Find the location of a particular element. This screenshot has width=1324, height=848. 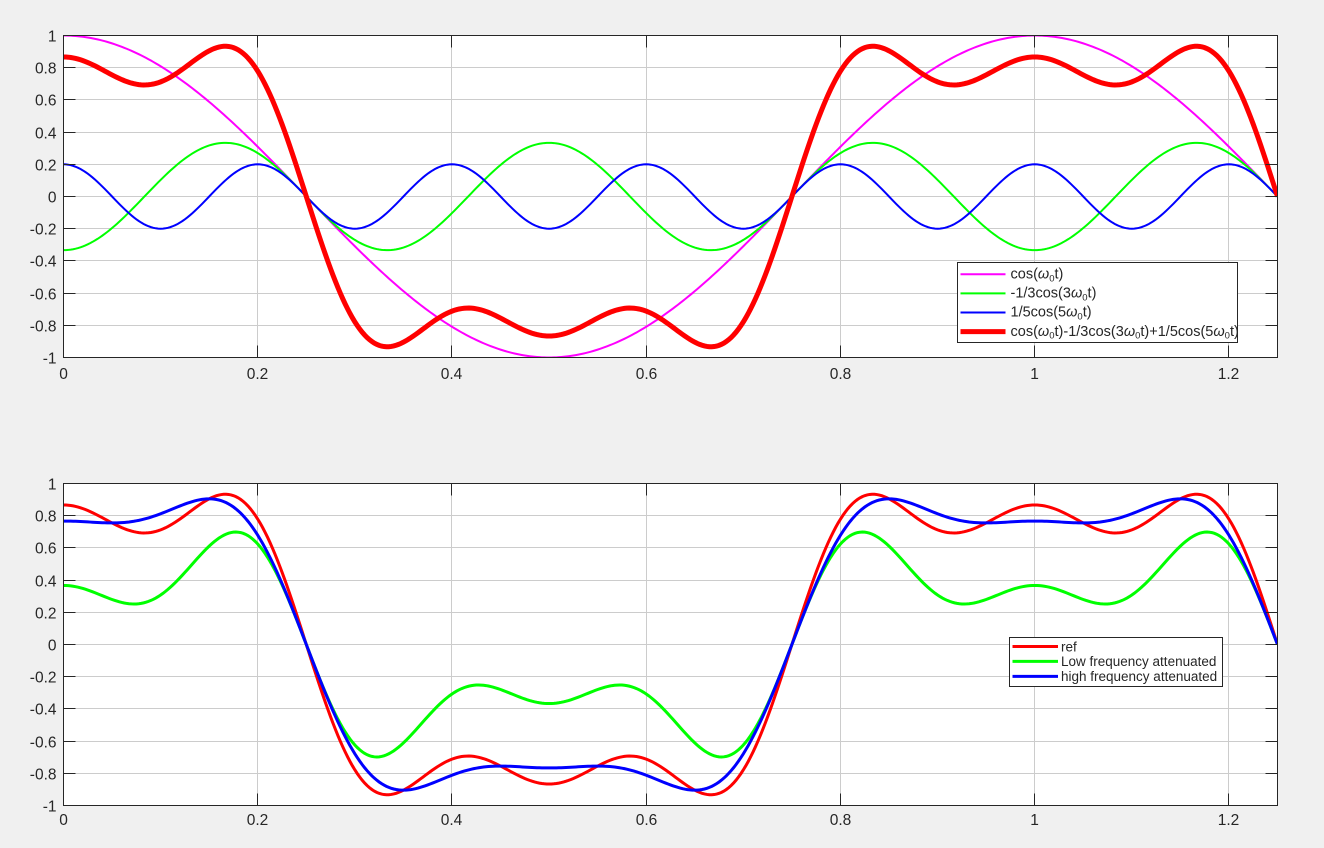

svg-text: ref is located at coordinates (1069, 646).